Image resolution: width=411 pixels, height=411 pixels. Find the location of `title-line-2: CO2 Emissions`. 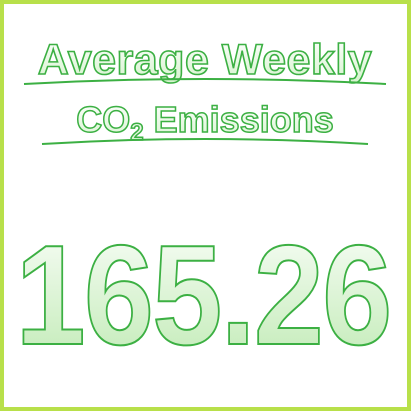

title-line-2: CO2 Emissions is located at coordinates (204, 122).